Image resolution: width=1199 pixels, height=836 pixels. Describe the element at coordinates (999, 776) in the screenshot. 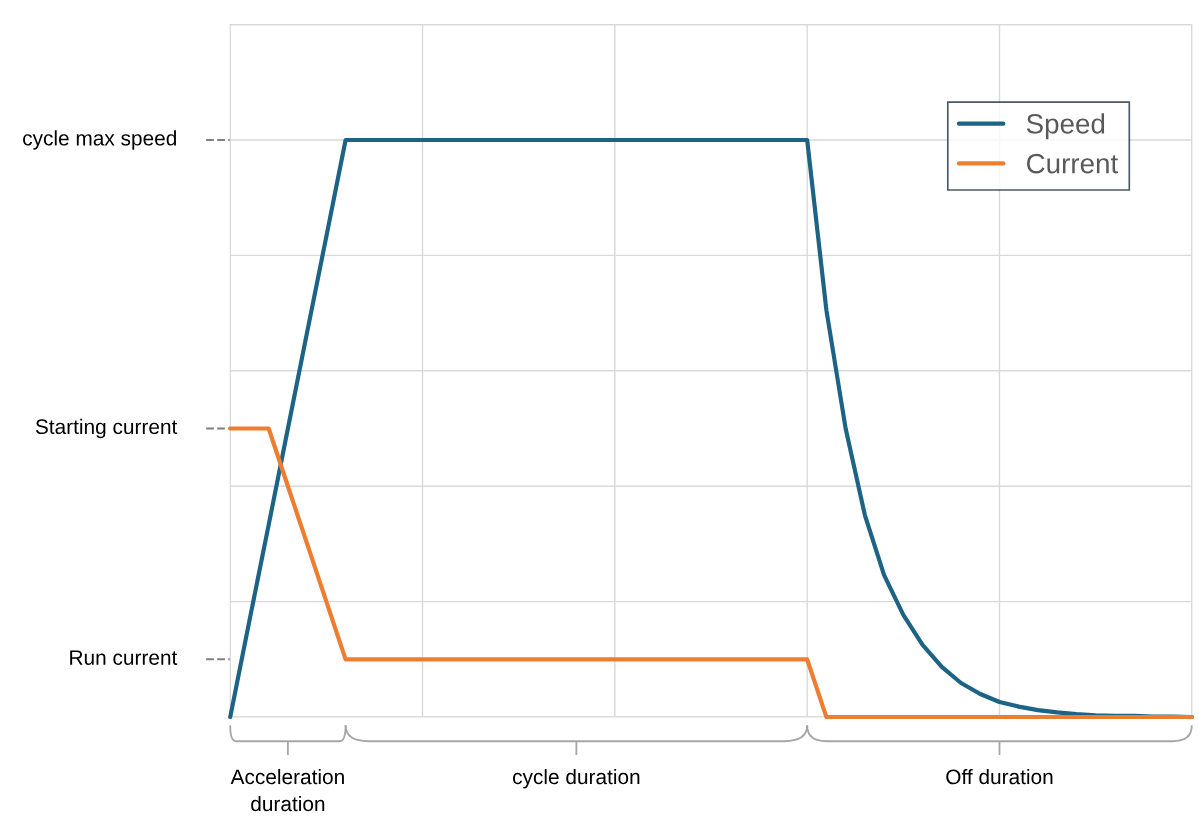

I see `text: Off duration` at that location.